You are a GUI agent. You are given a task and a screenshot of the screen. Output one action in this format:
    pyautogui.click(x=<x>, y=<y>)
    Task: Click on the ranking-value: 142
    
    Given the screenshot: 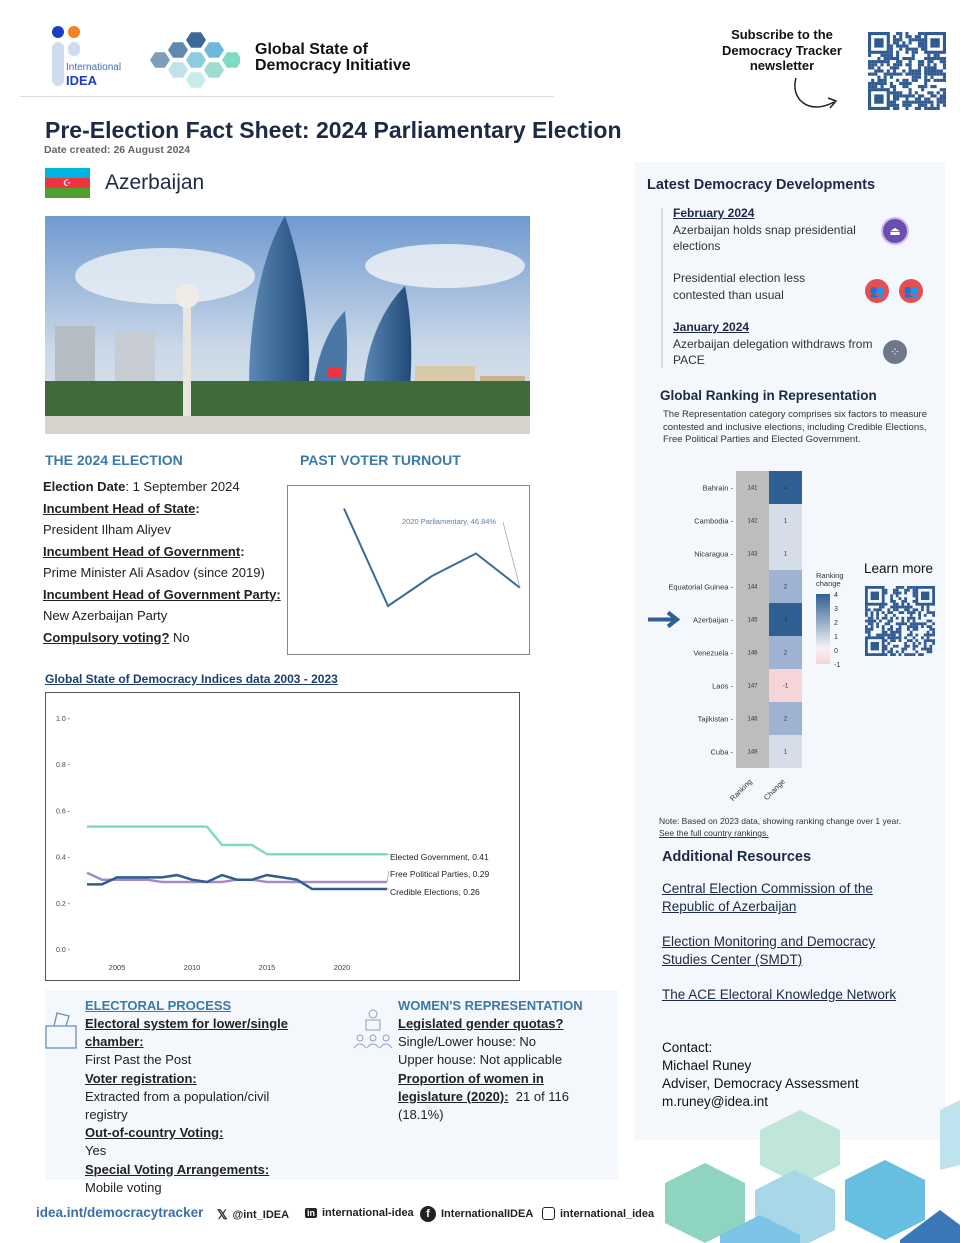 What is the action you would take?
    pyautogui.click(x=752, y=522)
    